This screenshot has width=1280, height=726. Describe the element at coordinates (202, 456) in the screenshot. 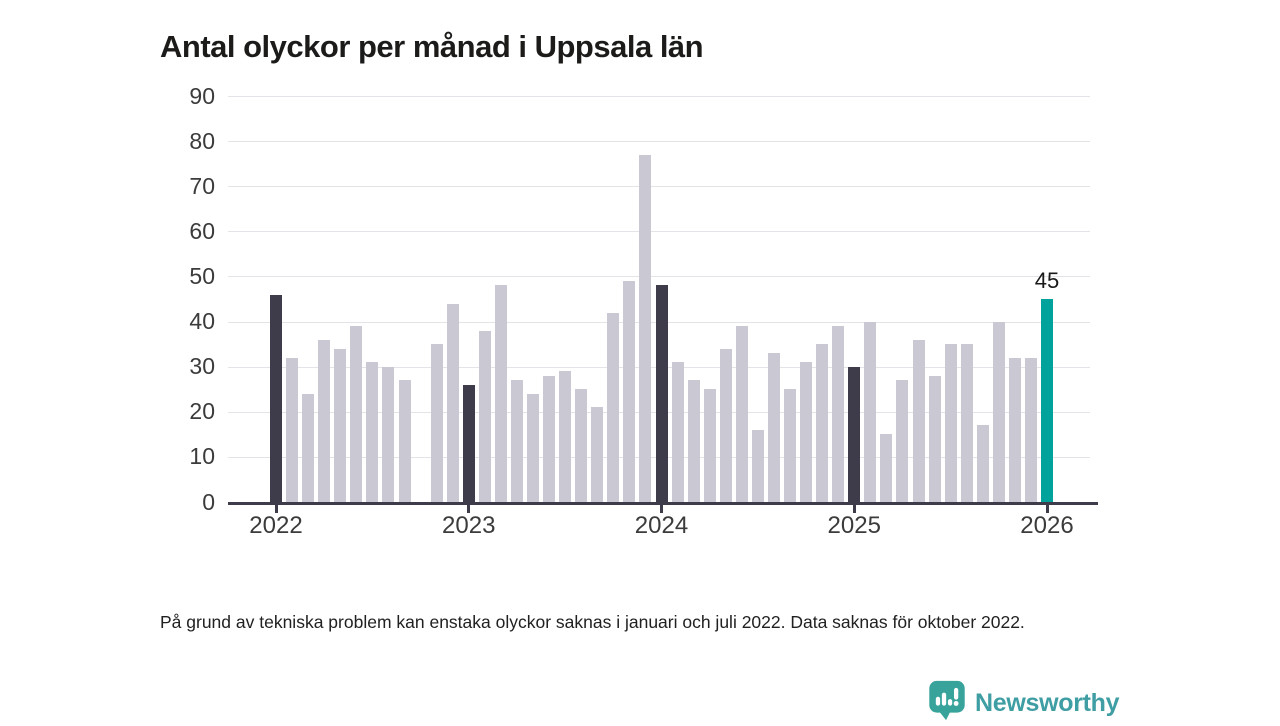

I see `y-axis-tick-label-10: 10` at that location.